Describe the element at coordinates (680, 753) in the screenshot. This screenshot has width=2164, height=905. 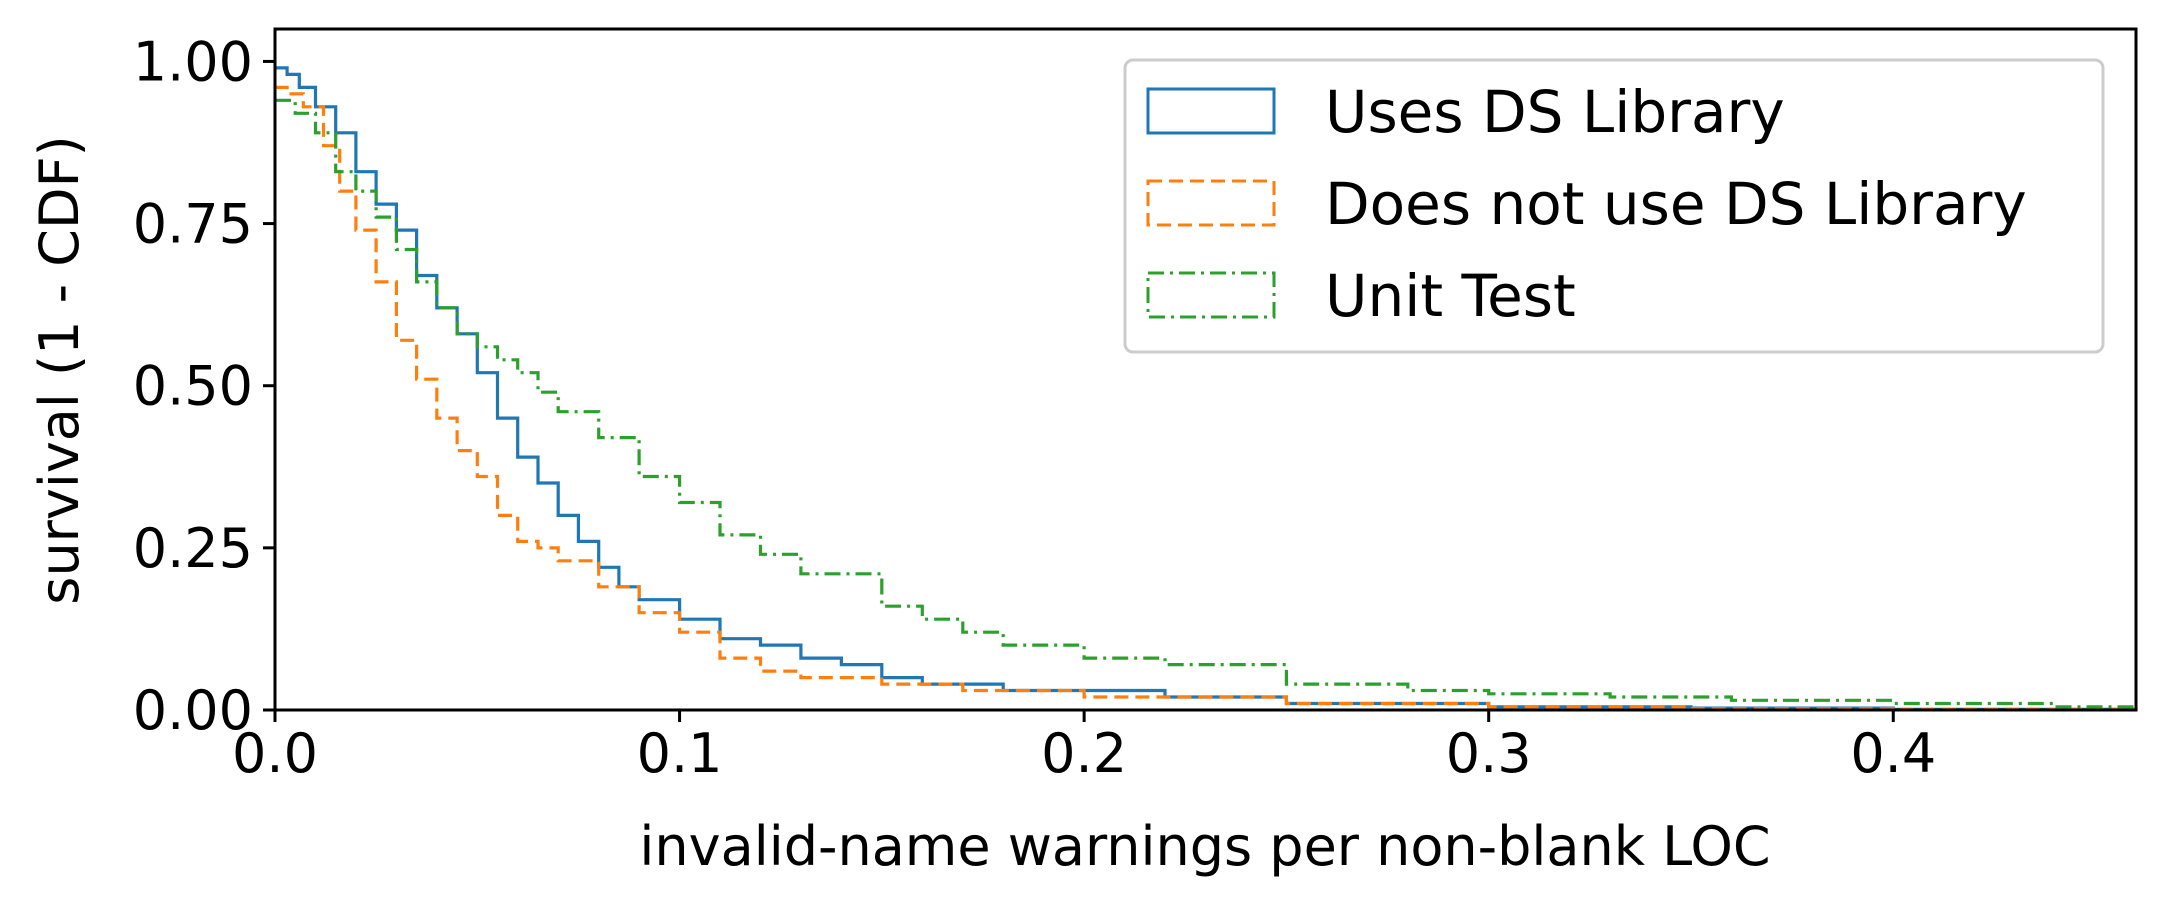
I see `x-tick-label: 0.1` at that location.